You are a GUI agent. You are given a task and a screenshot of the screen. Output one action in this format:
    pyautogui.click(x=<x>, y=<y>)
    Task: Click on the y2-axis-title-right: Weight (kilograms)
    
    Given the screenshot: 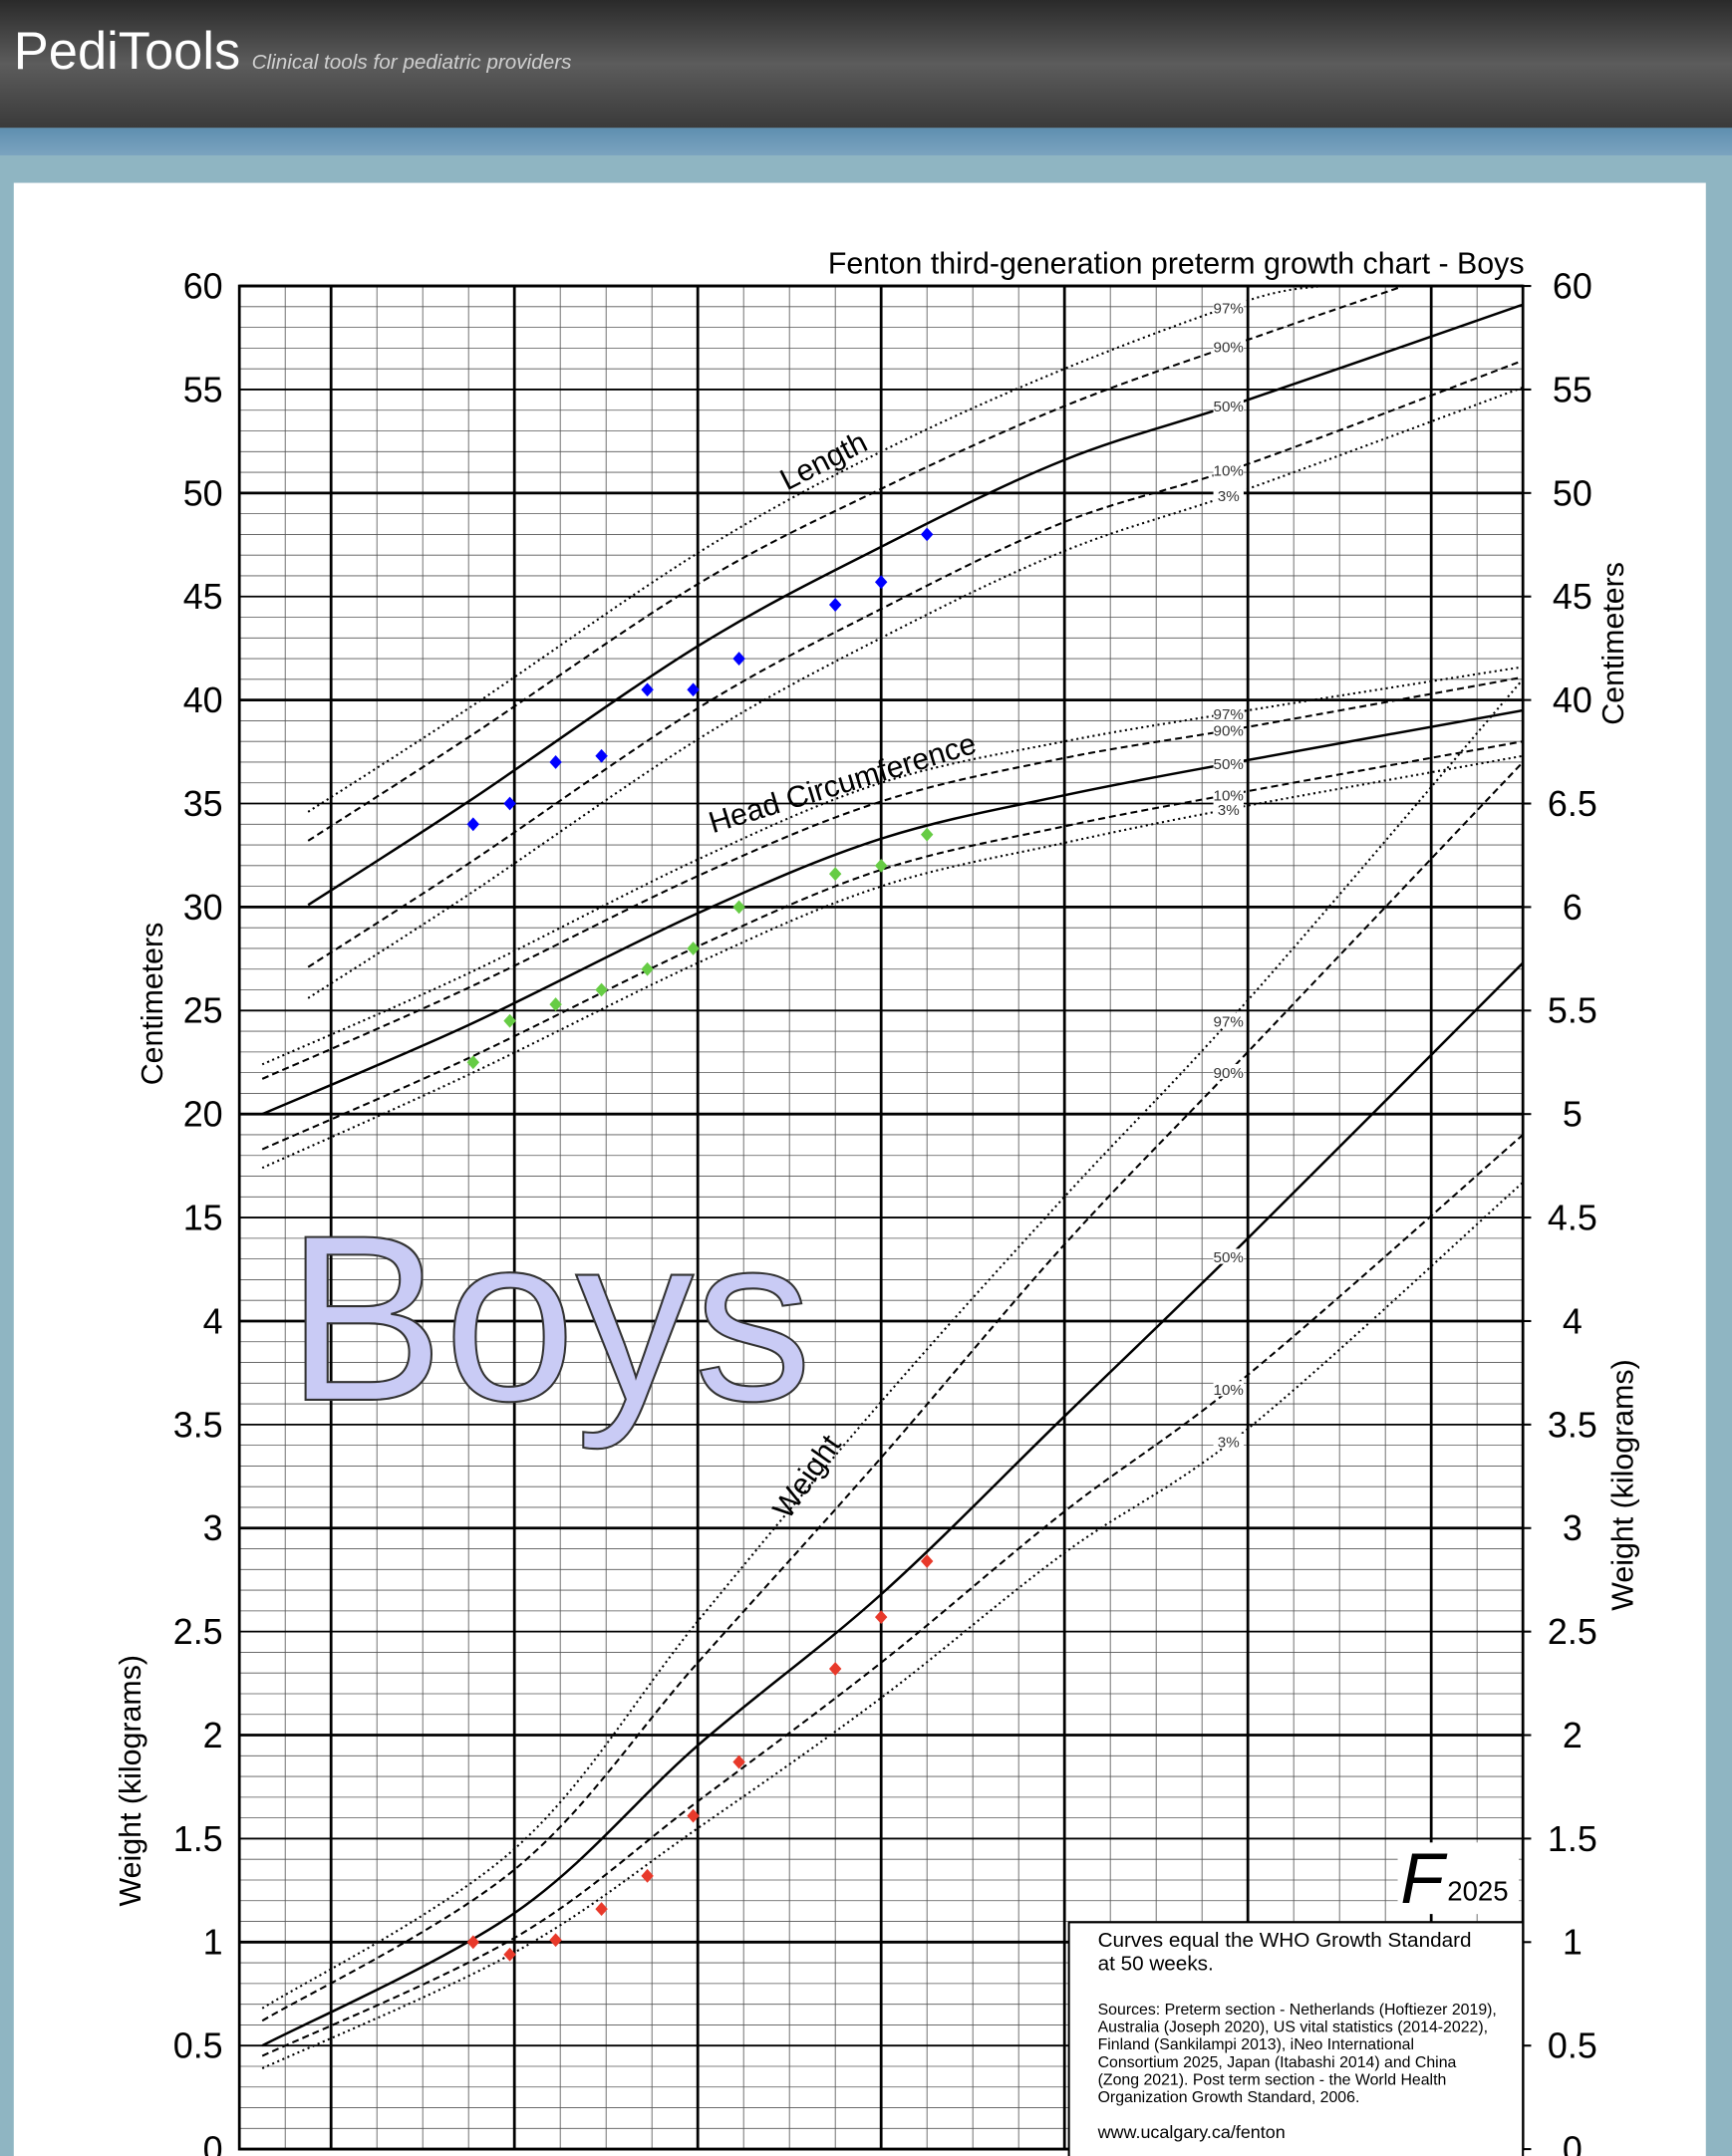 What is the action you would take?
    pyautogui.click(x=1623, y=1484)
    